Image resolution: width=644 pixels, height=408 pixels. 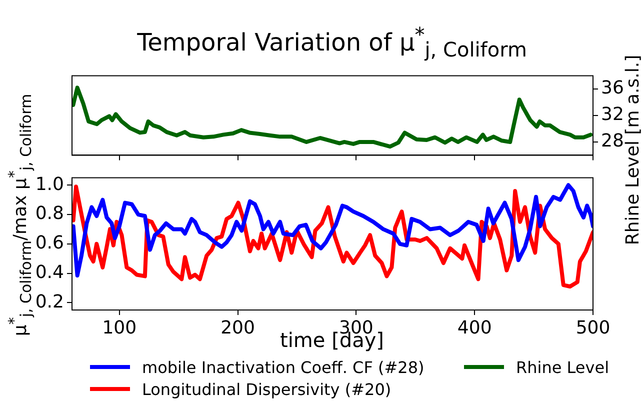 I want to click on y-tick-label: 0.2, so click(x=49, y=301).